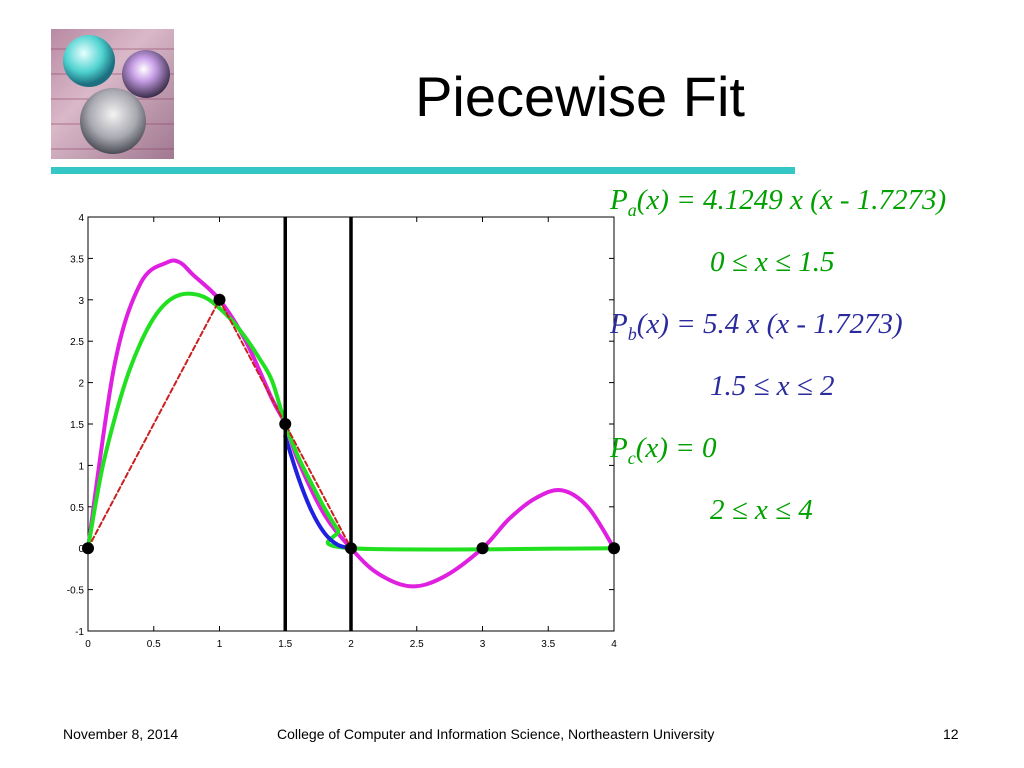 Image resolution: width=1024 pixels, height=768 pixels. Describe the element at coordinates (76, 591) in the screenshot. I see `y-tick-label: -0.5` at that location.